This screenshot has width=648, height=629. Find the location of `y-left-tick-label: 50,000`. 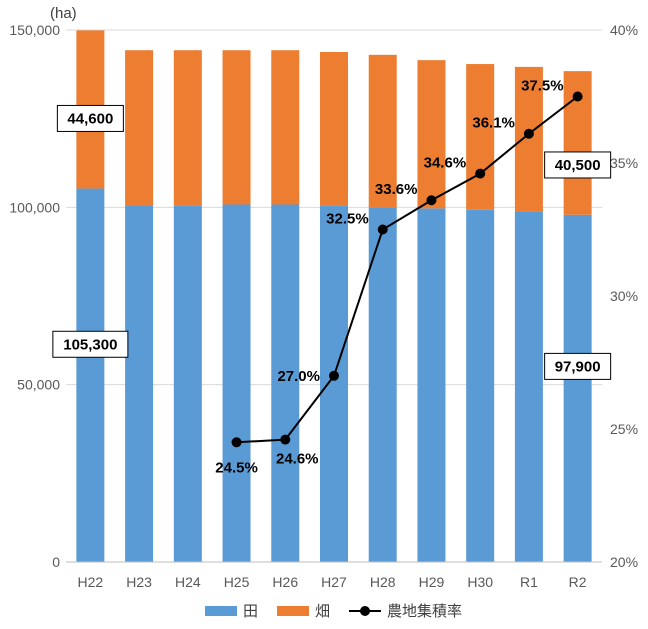

y-left-tick-label: 50,000 is located at coordinates (38, 385).